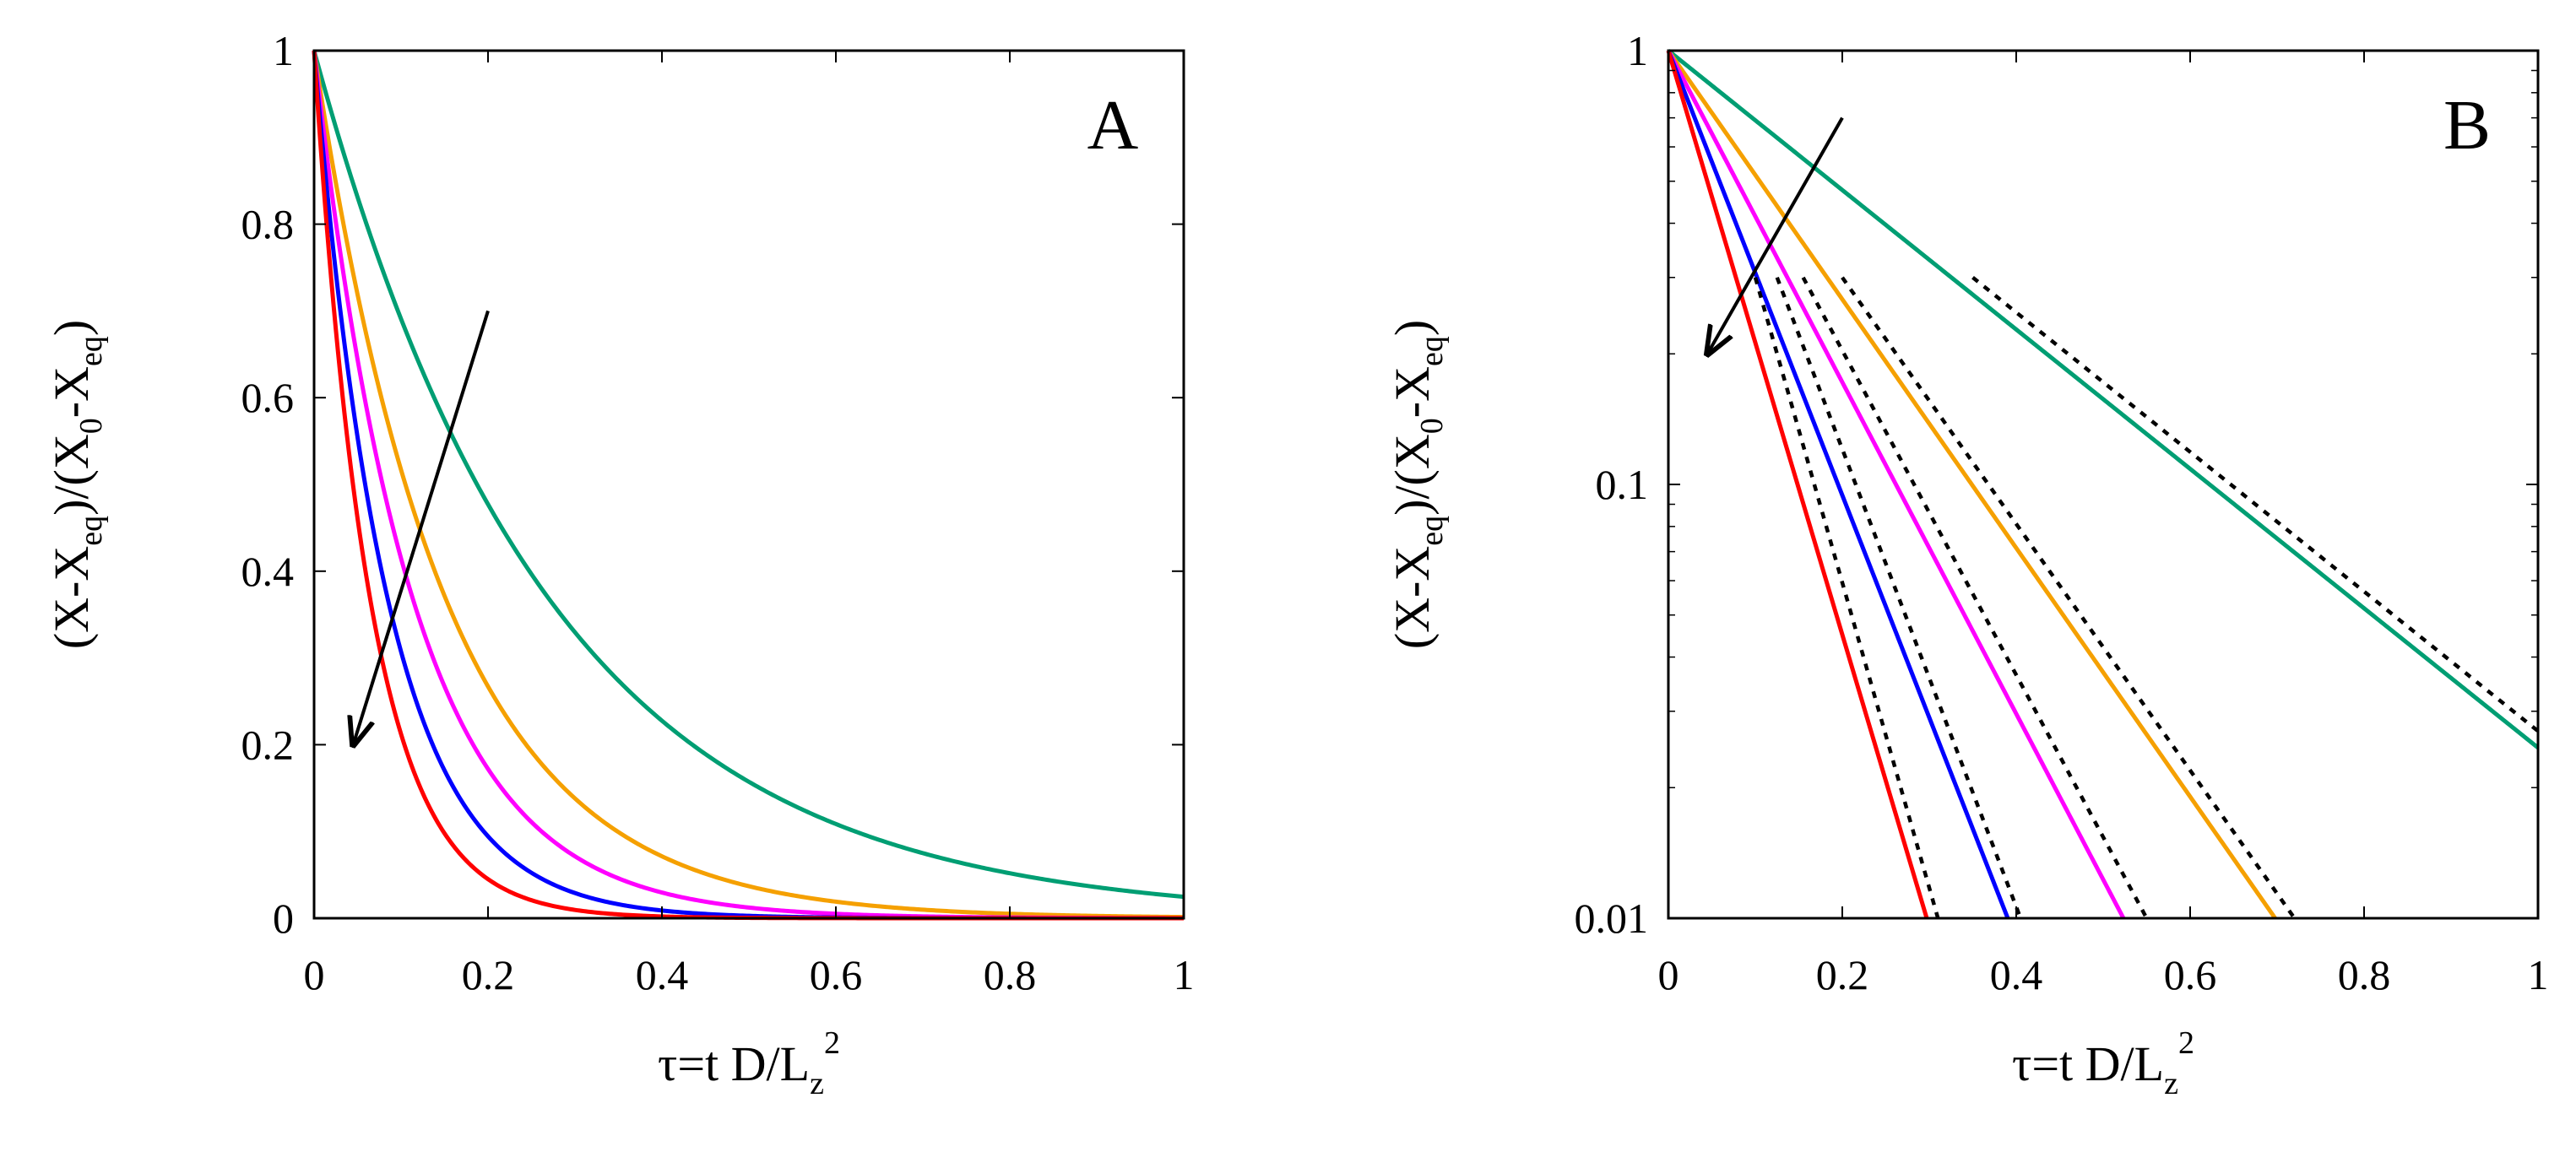 This screenshot has width=2576, height=1152. What do you see at coordinates (1612, 918) in the screenshot?
I see `panel-b-y-tick-label: 0.01` at bounding box center [1612, 918].